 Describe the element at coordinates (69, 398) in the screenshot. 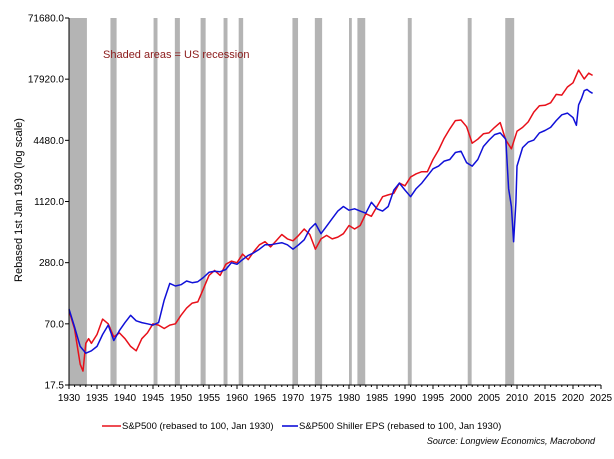

I see `x-tick-label: 1930` at that location.